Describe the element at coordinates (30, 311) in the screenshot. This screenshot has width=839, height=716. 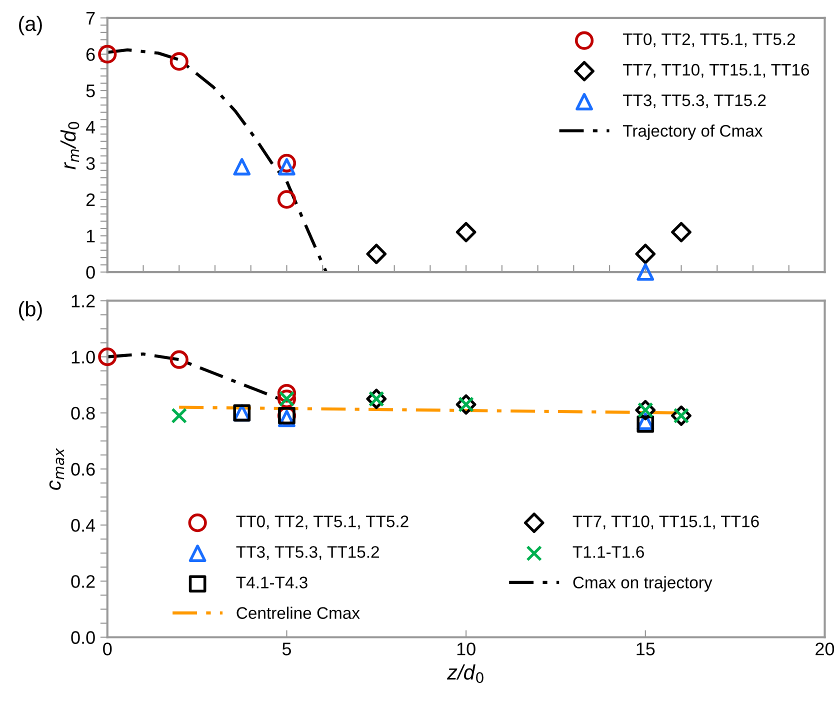
I see `text: (b)` at that location.